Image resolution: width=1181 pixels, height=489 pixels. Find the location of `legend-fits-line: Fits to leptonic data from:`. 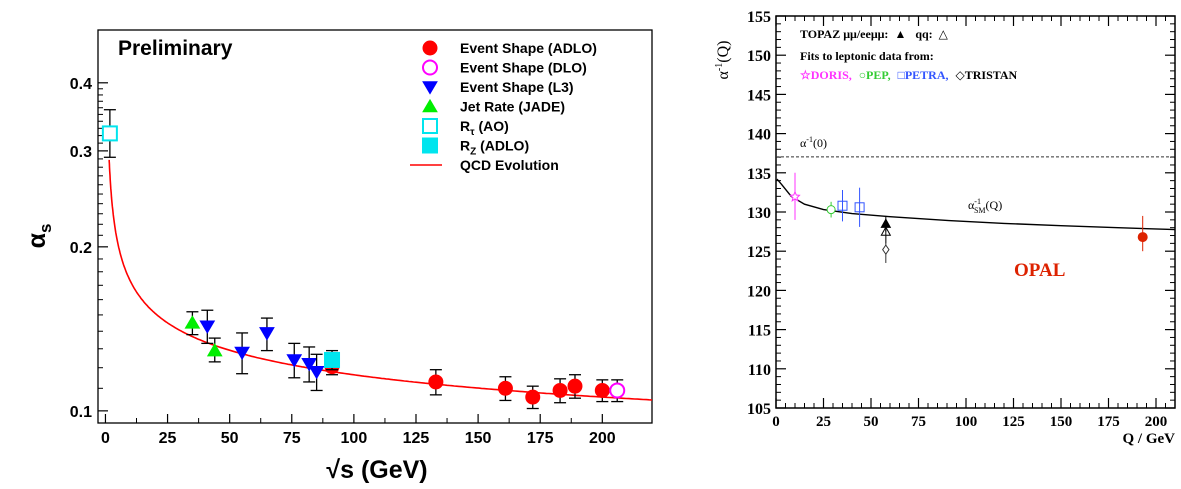

legend-fits-line: Fits to leptonic data from: is located at coordinates (867, 56).